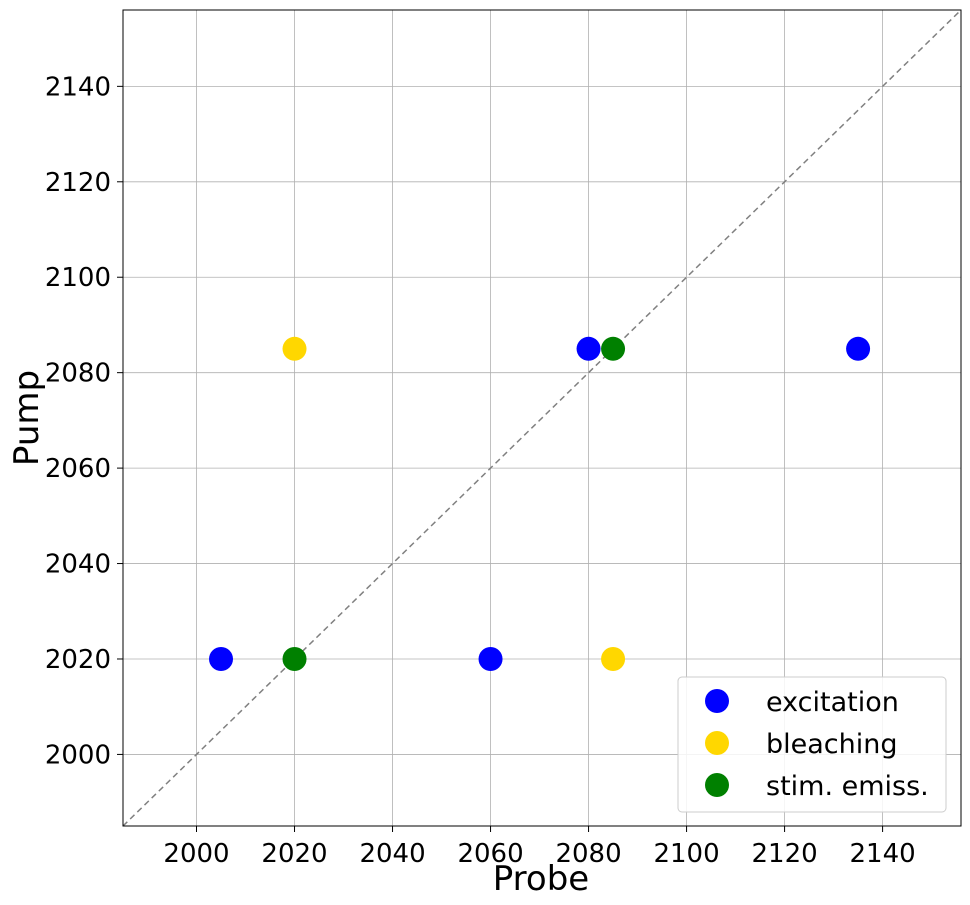 The height and width of the screenshot is (905, 970). What do you see at coordinates (78, 374) in the screenshot?
I see `y-tick-label: 2080` at bounding box center [78, 374].